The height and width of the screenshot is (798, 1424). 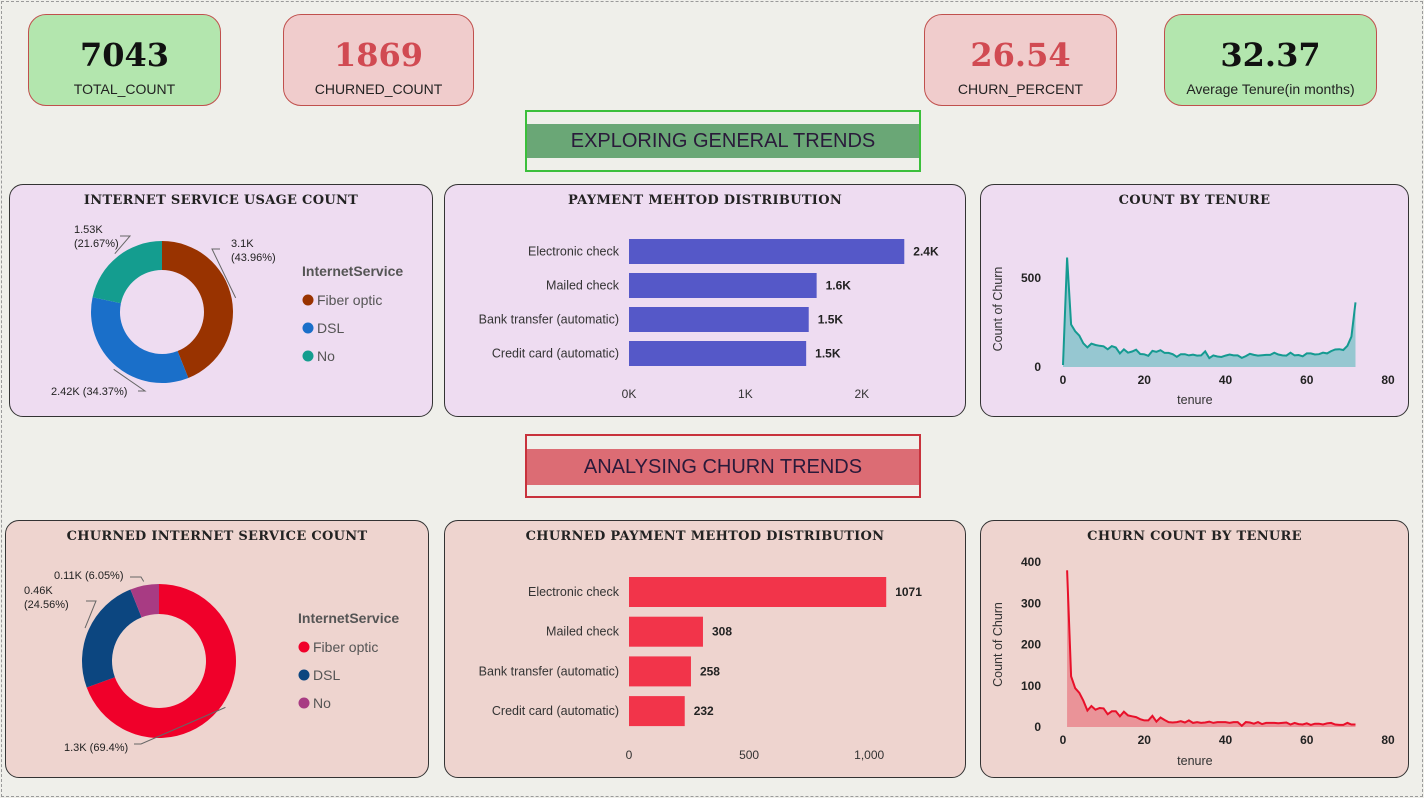 I want to click on data-label: (43.96%), so click(x=253, y=258).